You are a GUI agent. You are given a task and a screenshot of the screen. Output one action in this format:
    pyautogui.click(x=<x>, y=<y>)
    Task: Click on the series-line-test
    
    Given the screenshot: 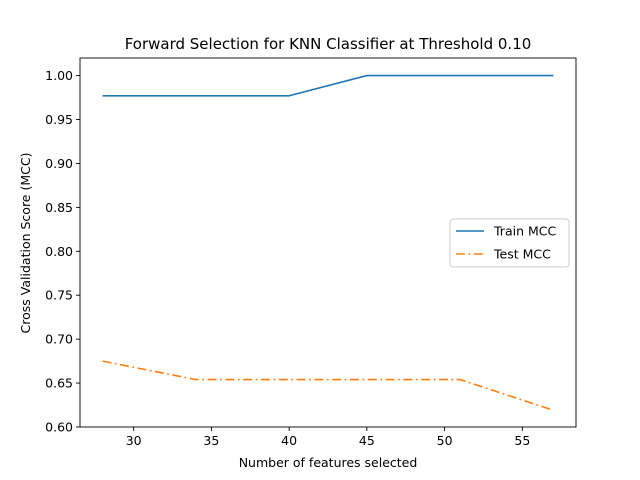 What is the action you would take?
    pyautogui.click(x=328, y=386)
    